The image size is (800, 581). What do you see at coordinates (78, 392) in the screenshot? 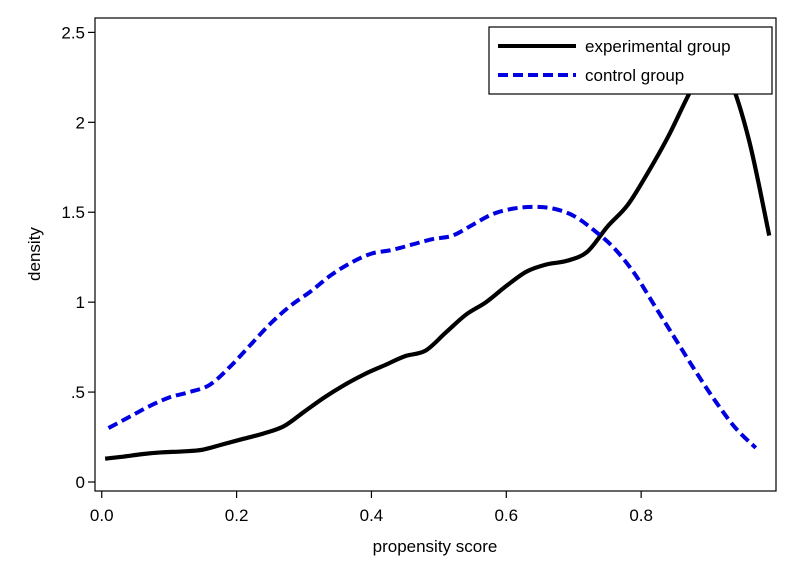
I see `y-tick-label: .5` at bounding box center [78, 392].